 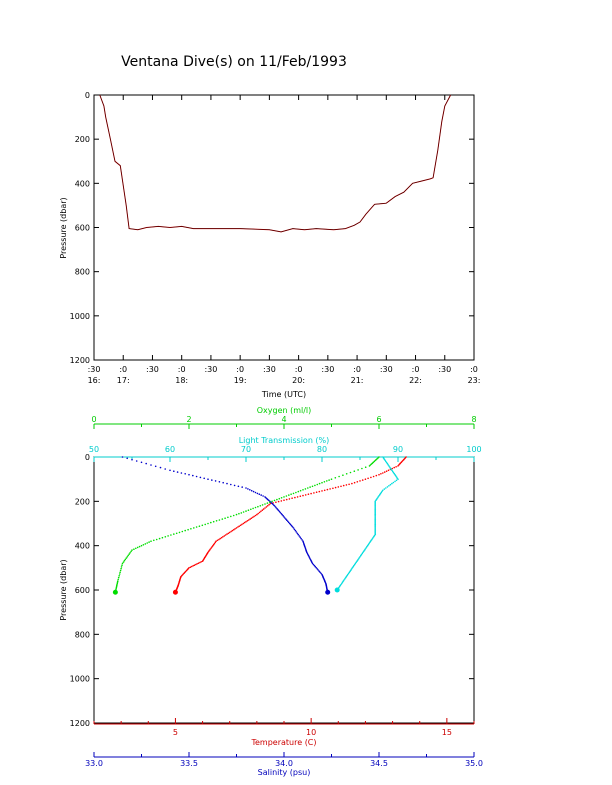 I want to click on salinity-axis-tick-label: 34.0, so click(x=284, y=763).